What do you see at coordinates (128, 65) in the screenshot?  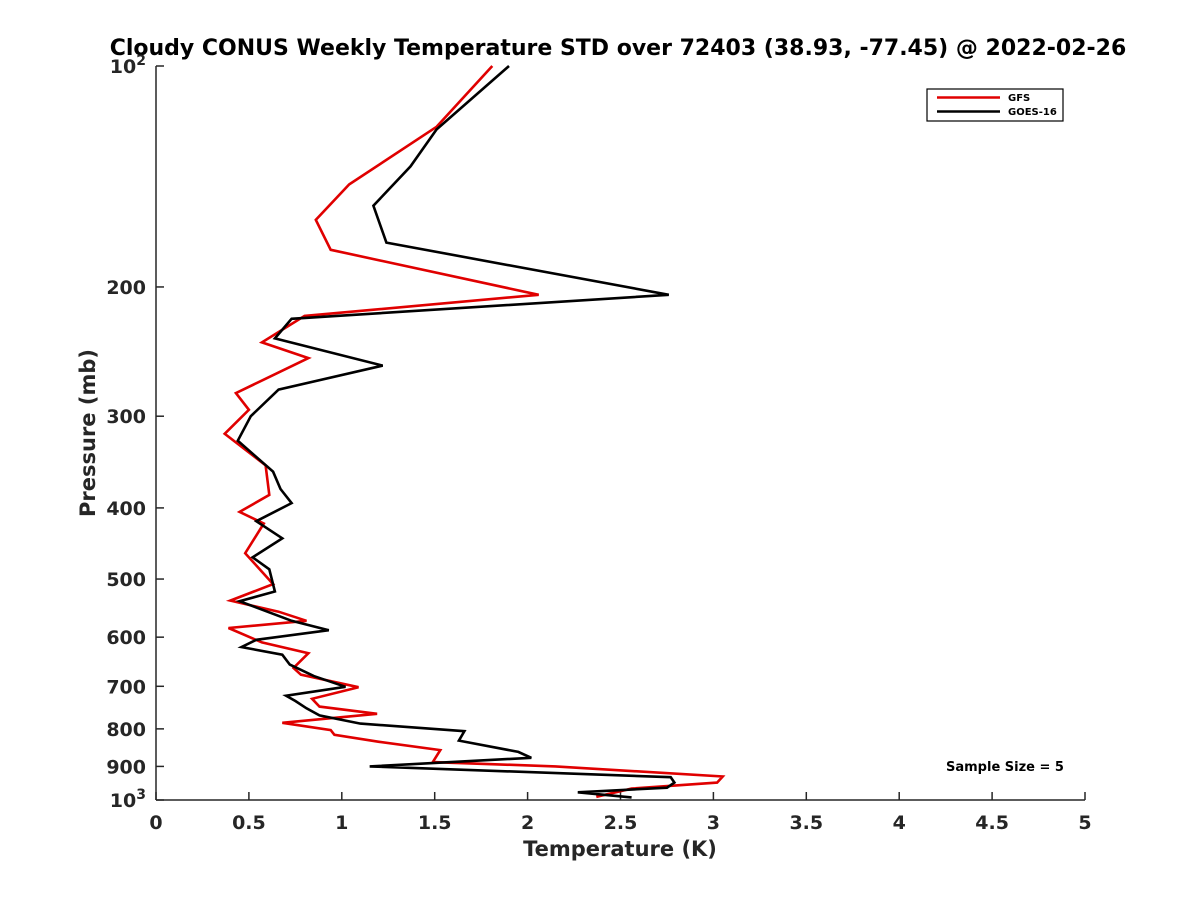 I see `y-tick-label: 10²` at bounding box center [128, 65].